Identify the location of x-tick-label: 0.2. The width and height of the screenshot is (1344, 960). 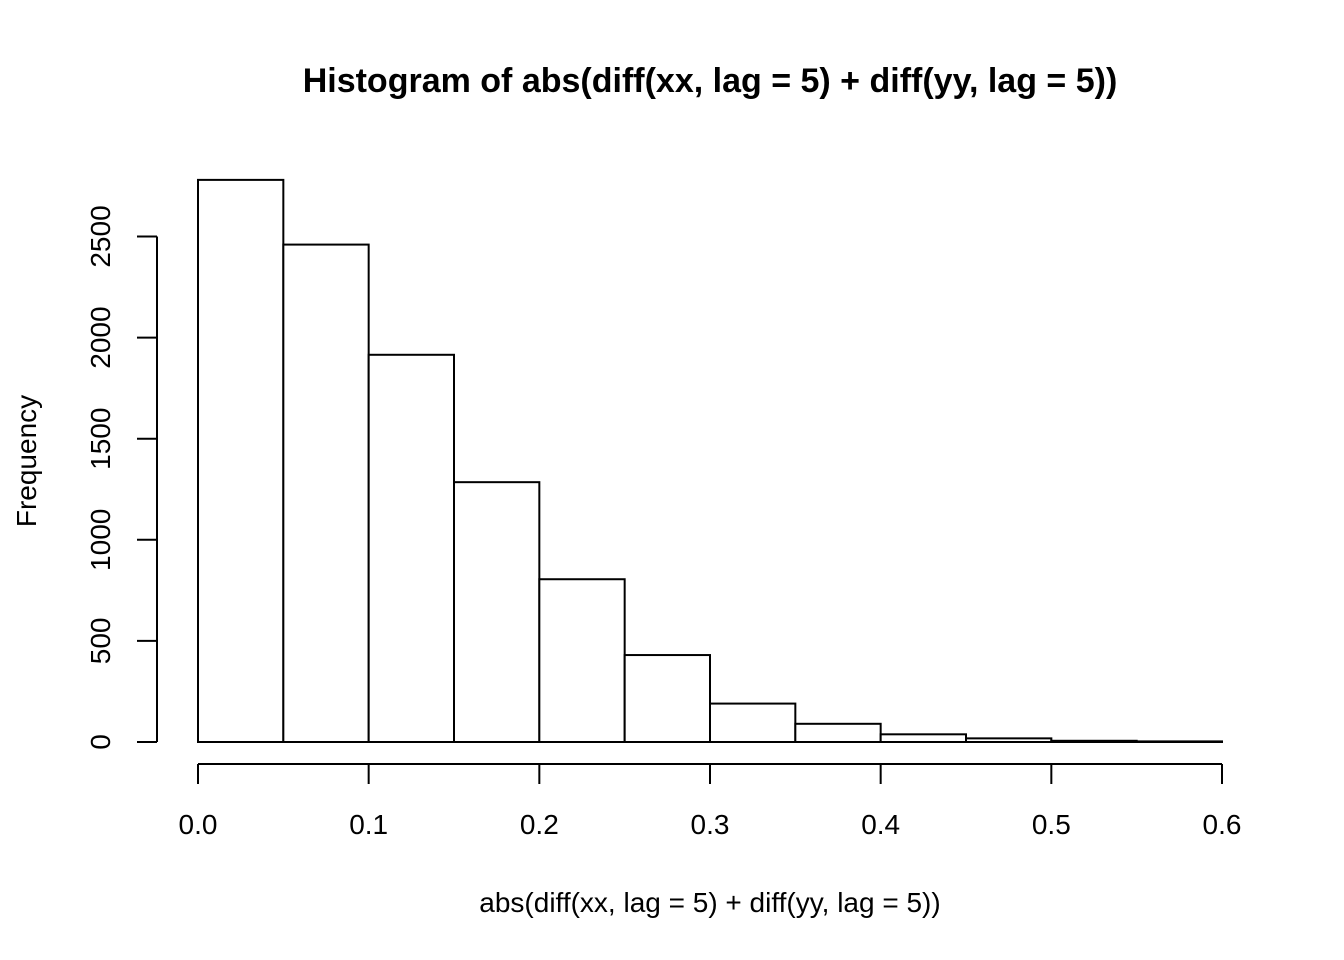
(539, 824).